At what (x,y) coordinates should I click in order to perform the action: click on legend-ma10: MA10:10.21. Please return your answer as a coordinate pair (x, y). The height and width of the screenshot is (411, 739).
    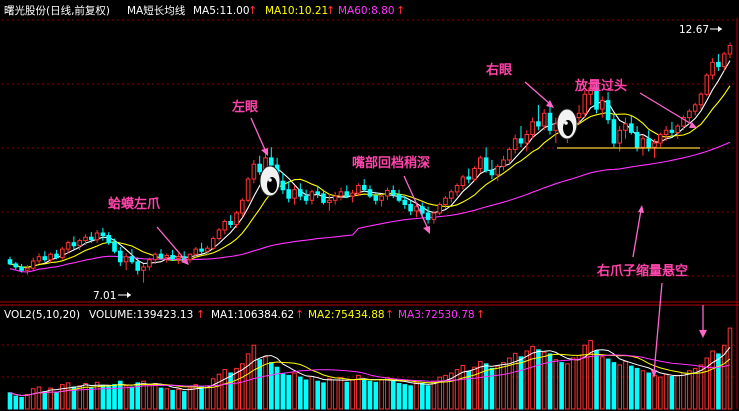
    Looking at the image, I should click on (296, 11).